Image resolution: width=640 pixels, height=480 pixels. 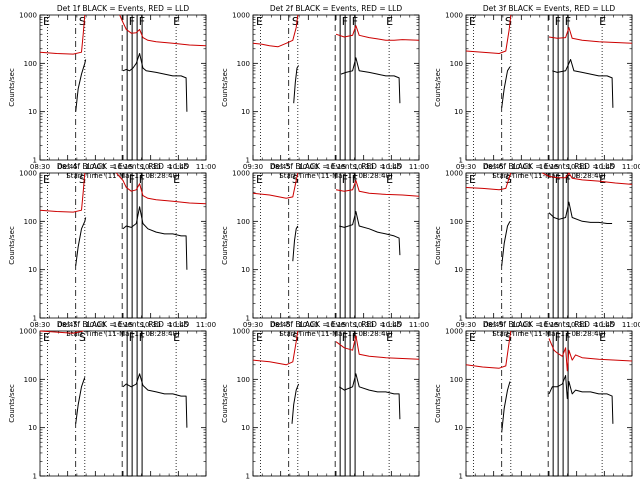 What do you see at coordinates (123, 166) in the screenshot?
I see `panel-title: Det 4f BLACK = Events, RED = LLD` at bounding box center [123, 166].